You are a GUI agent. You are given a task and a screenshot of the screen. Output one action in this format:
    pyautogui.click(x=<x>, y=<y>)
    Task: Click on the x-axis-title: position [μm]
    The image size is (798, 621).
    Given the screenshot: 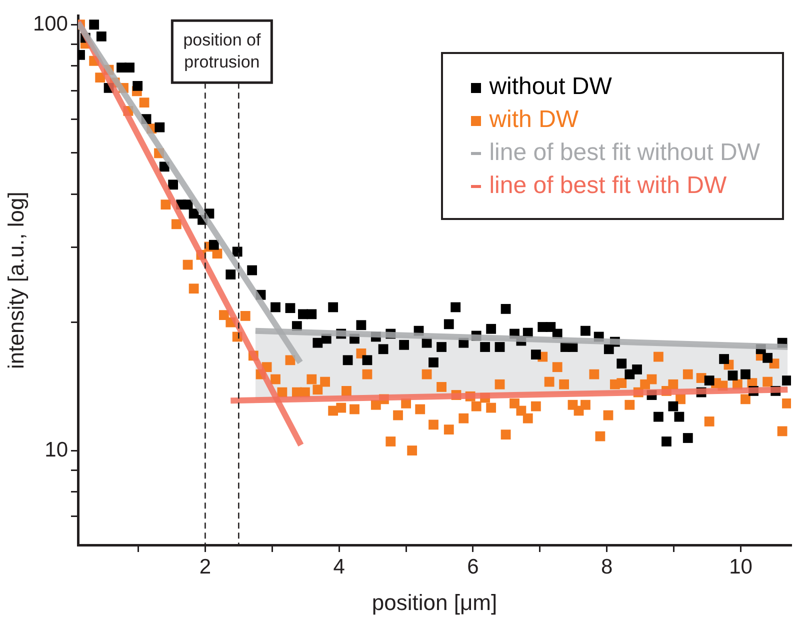 What is the action you would take?
    pyautogui.click(x=435, y=602)
    